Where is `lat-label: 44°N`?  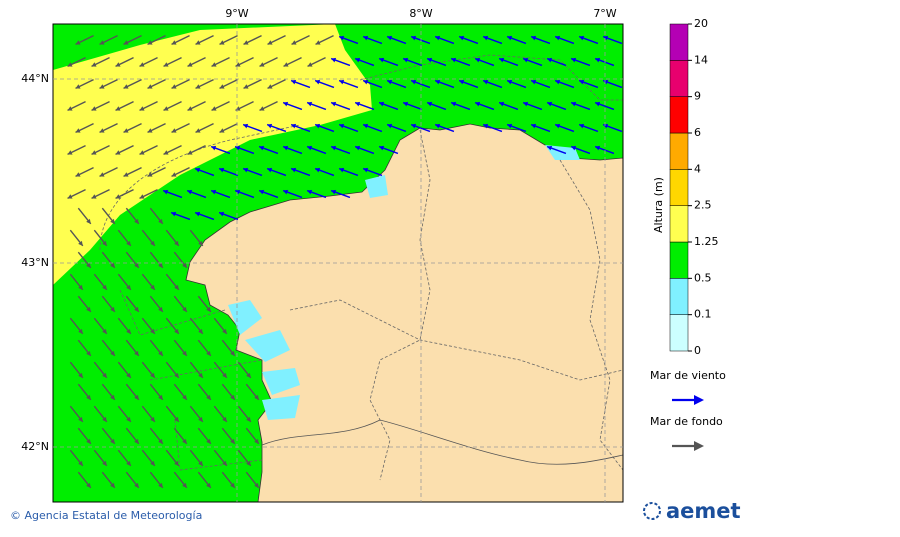
lat-label: 44°N is located at coordinates (35, 78).